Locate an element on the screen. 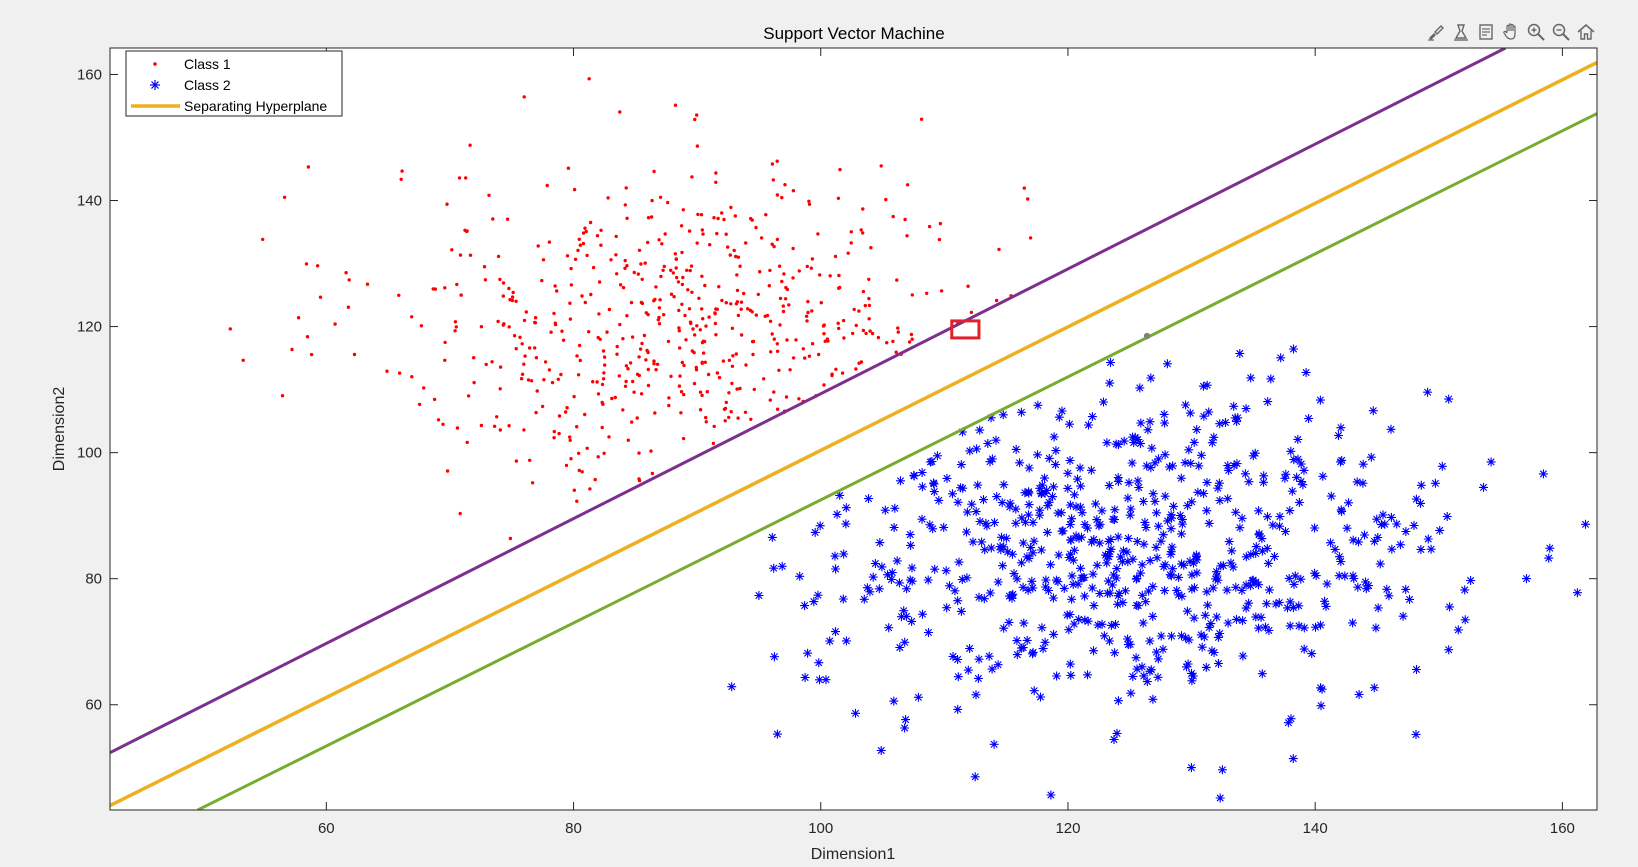 The width and height of the screenshot is (1638, 867). zoom-out-button is located at coordinates (1561, 34).